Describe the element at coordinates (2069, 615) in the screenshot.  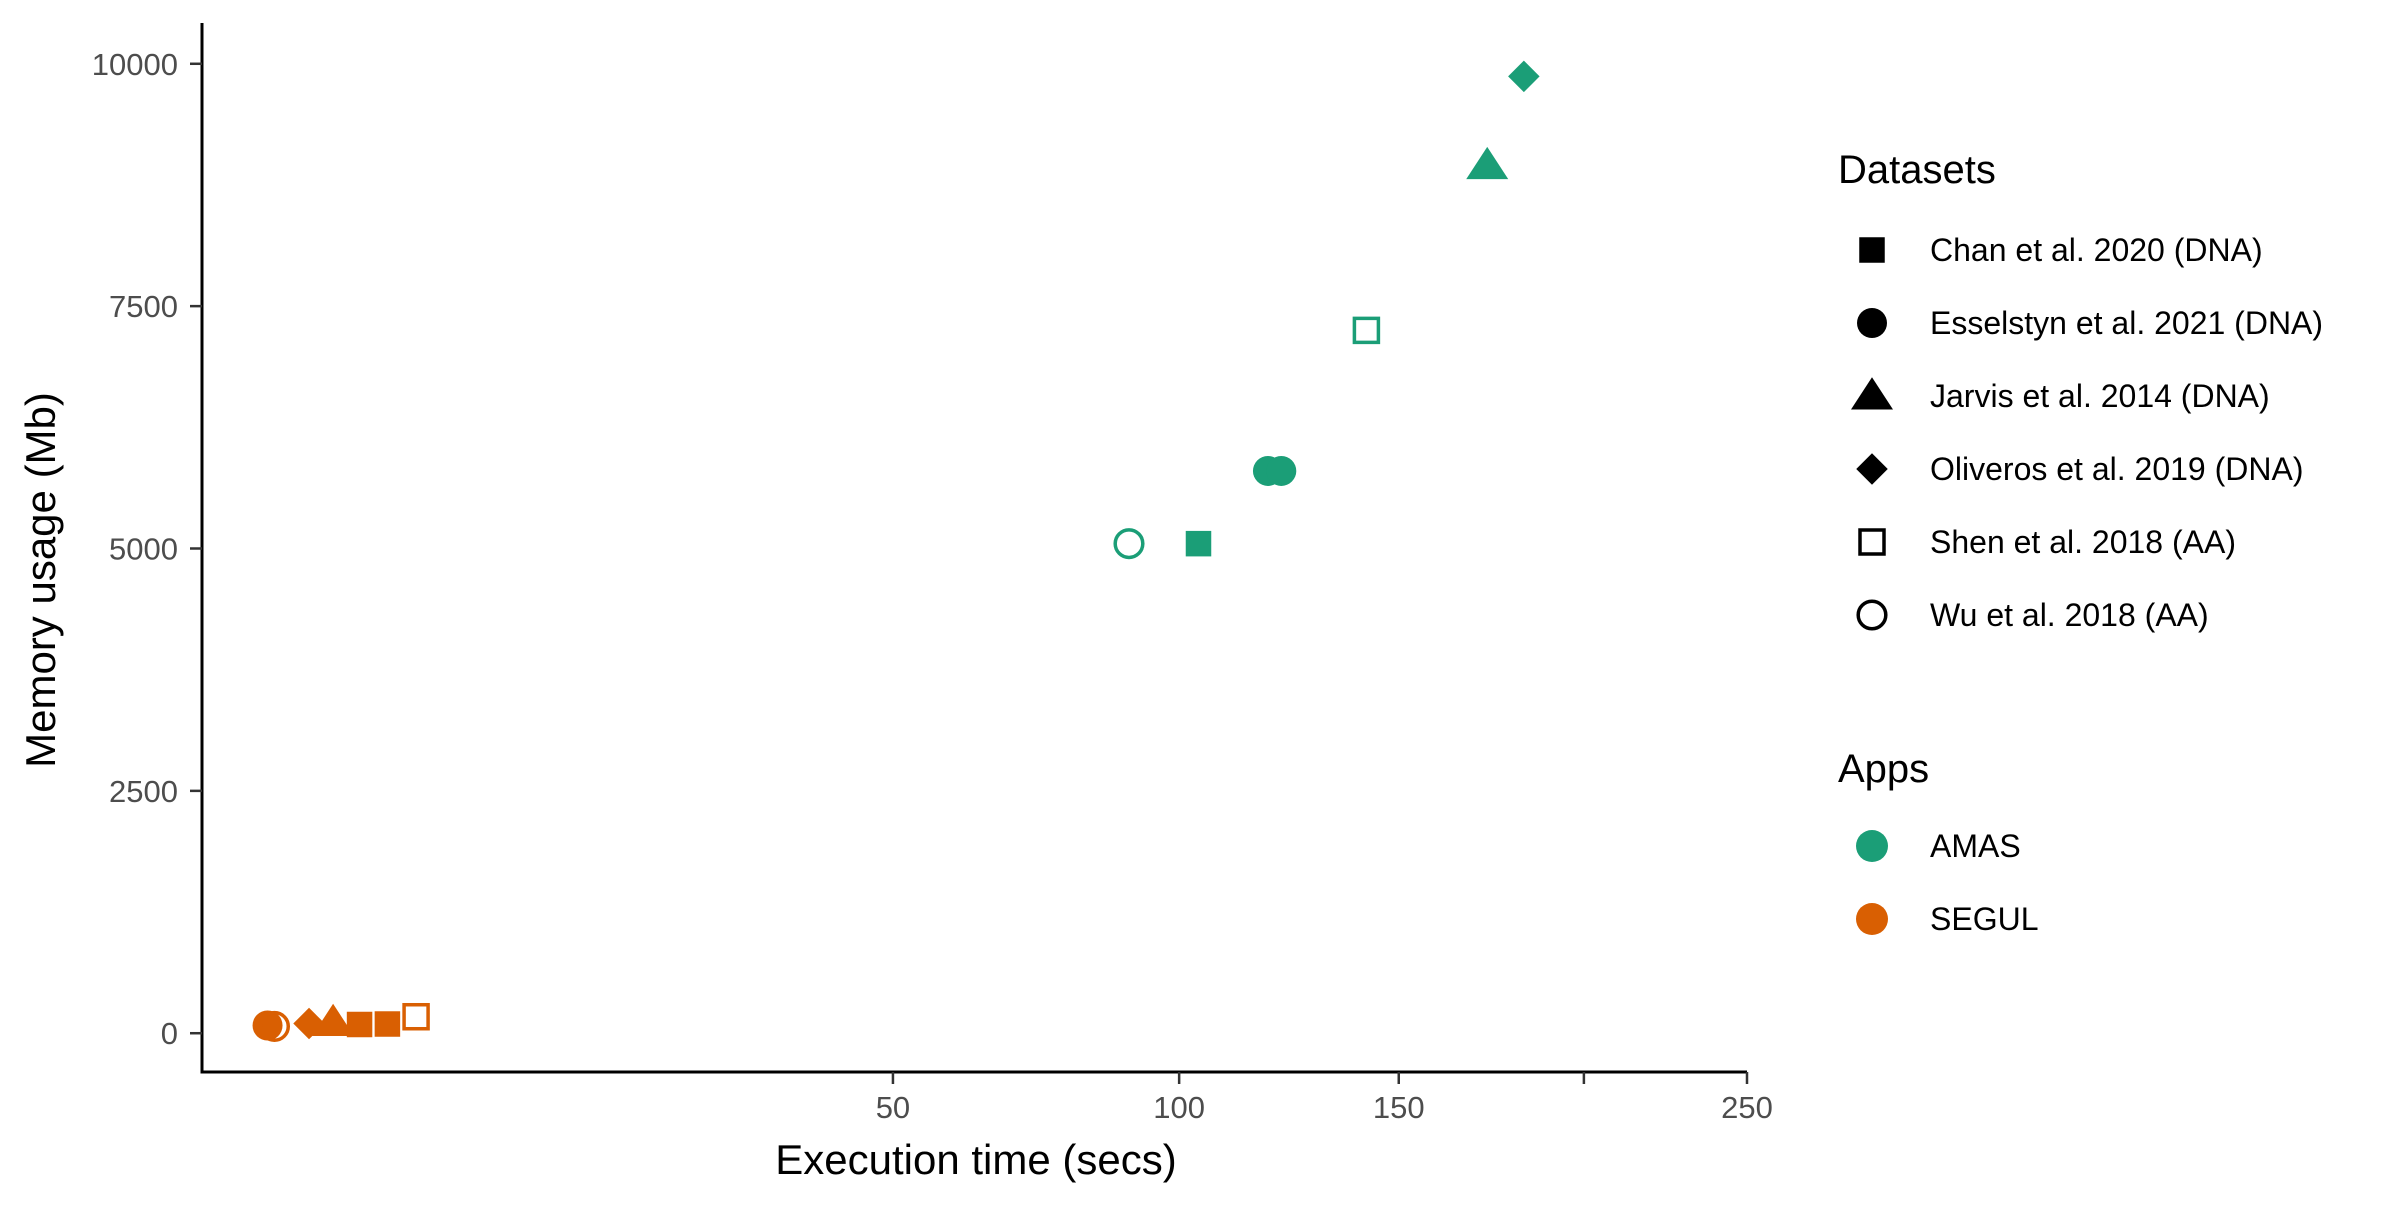
I see `legend-label-dataset: Wu et al. 2018 (AA)` at that location.